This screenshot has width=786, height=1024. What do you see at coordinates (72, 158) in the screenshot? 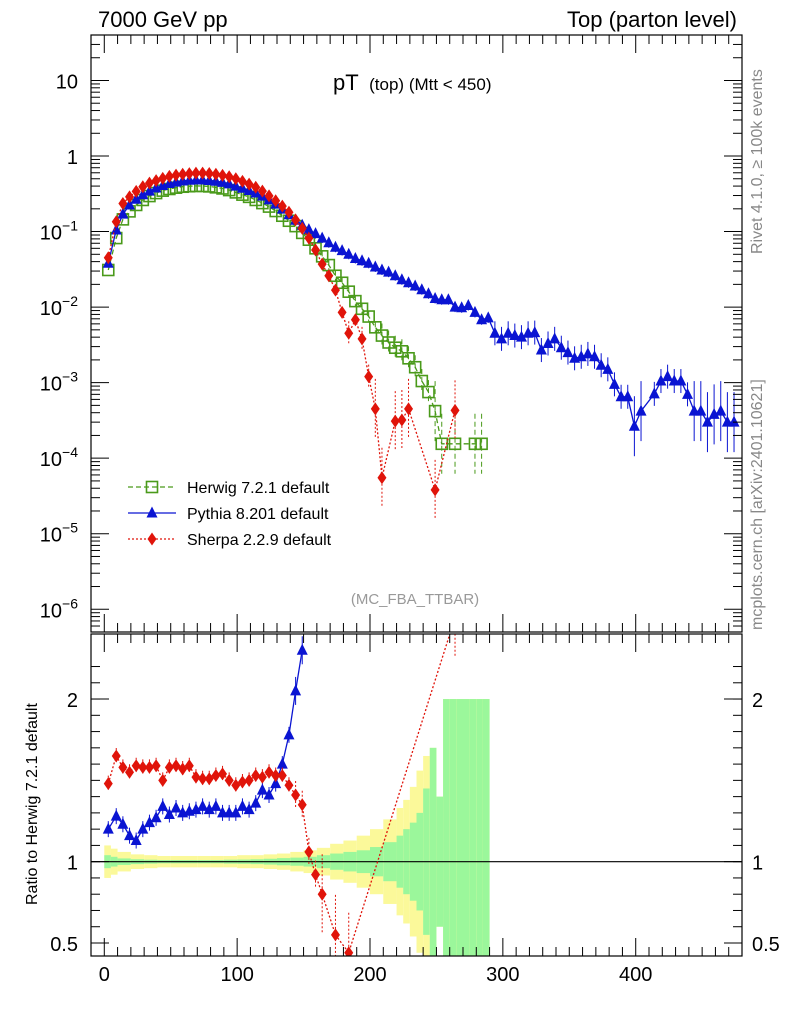
I see `main-ytick-base: 1` at bounding box center [72, 158].